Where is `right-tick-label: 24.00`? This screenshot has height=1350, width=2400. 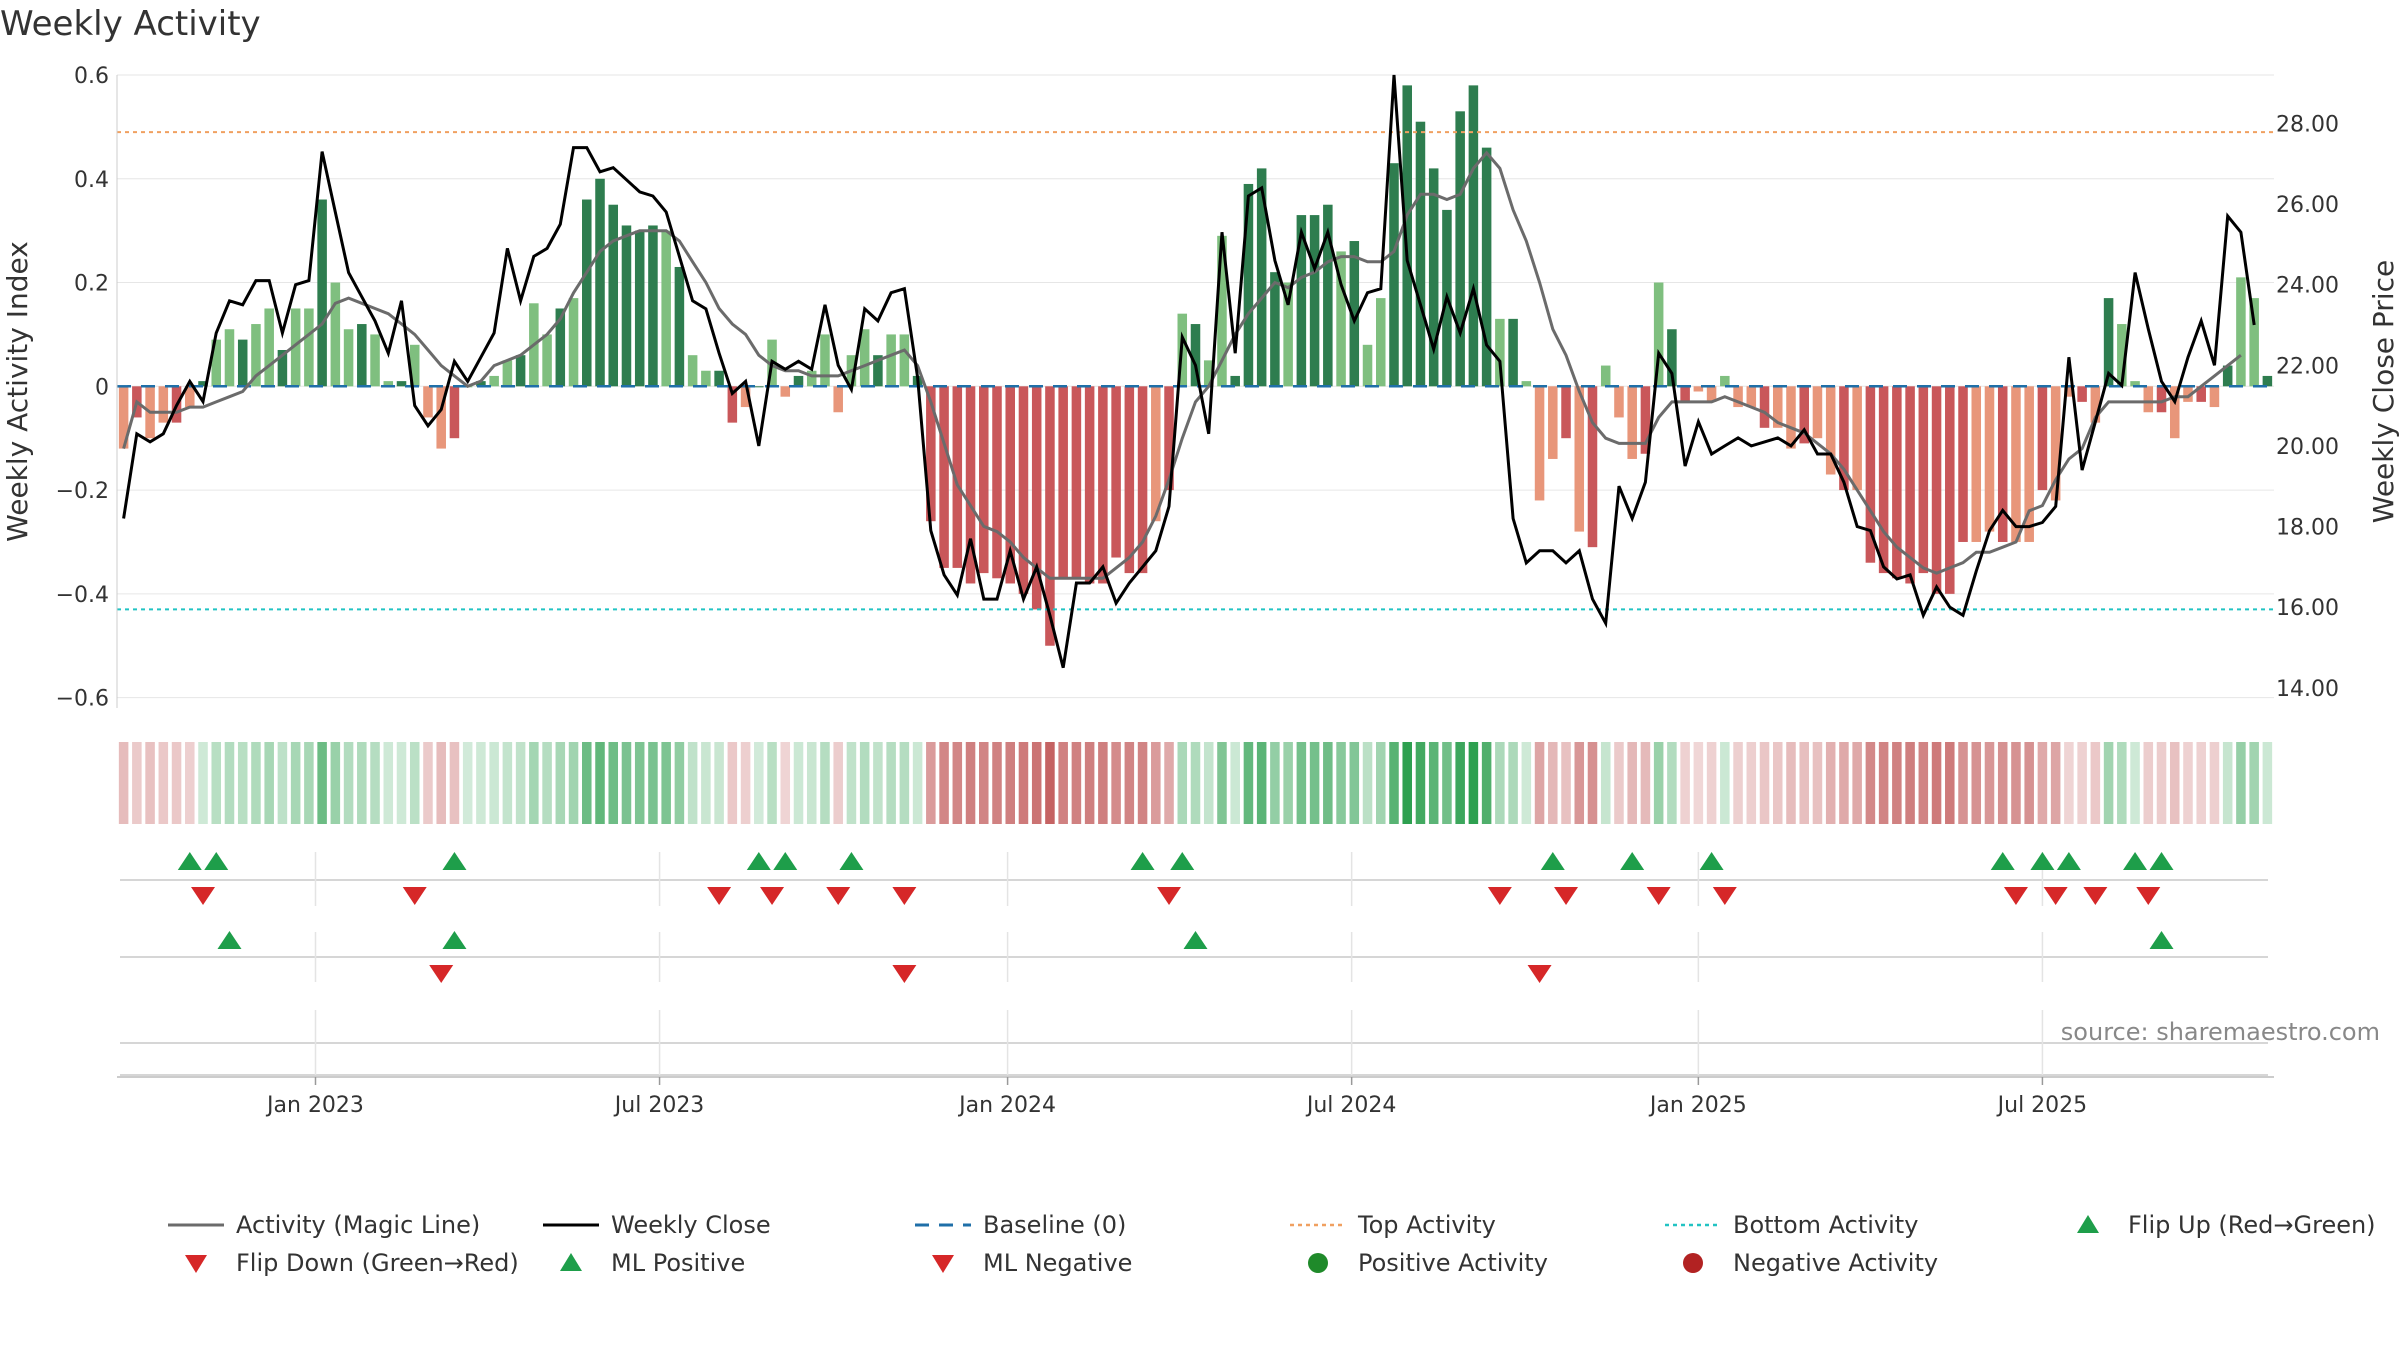 right-tick-label: 24.00 is located at coordinates (2307, 286).